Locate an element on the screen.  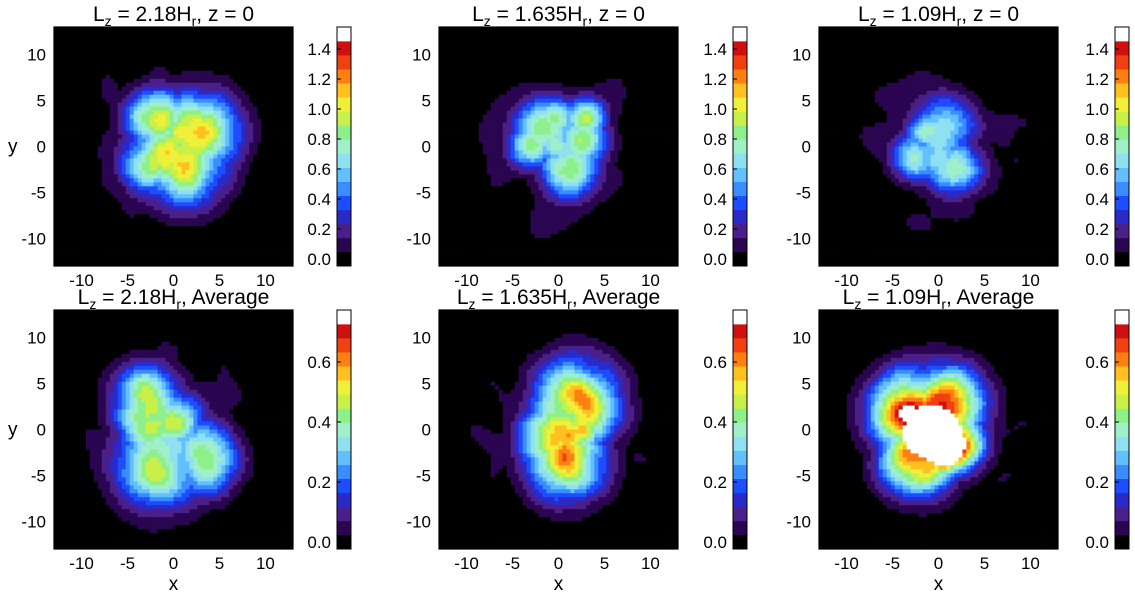
x-axis-label: x is located at coordinates (939, 584).